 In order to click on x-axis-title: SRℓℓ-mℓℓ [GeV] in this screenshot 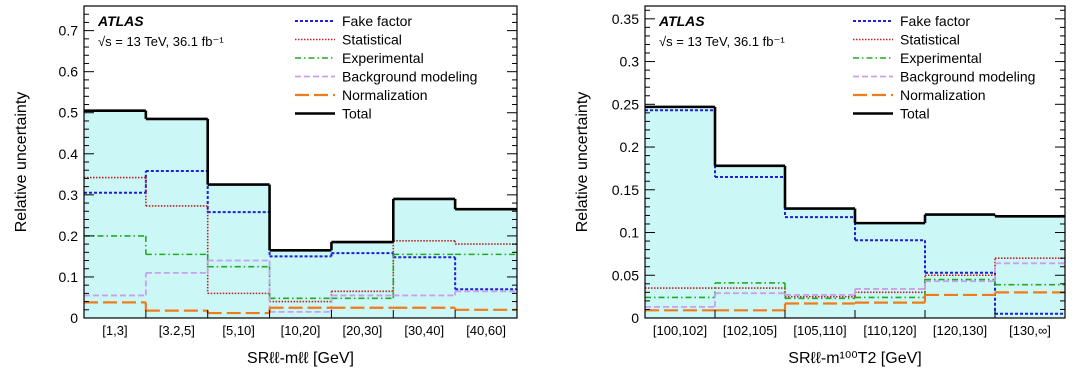, I will do `click(300, 358)`.